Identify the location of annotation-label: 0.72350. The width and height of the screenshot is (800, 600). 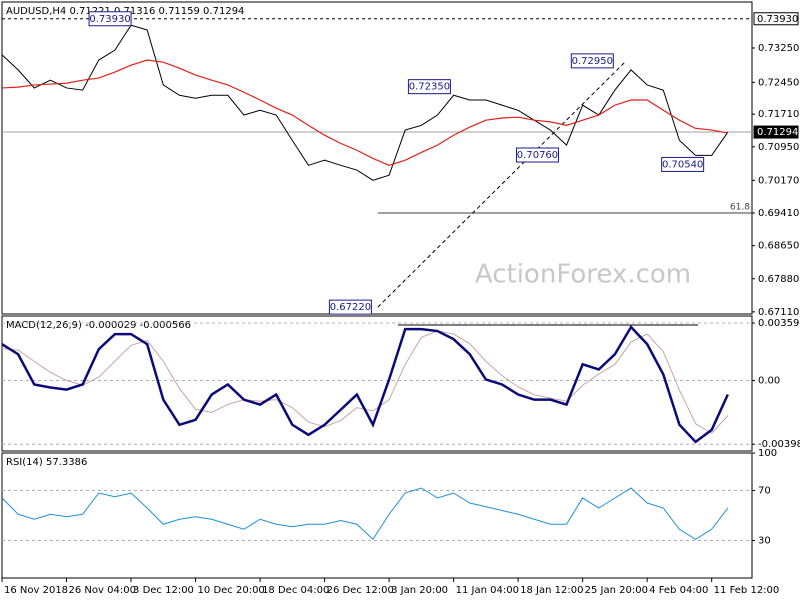
(429, 87).